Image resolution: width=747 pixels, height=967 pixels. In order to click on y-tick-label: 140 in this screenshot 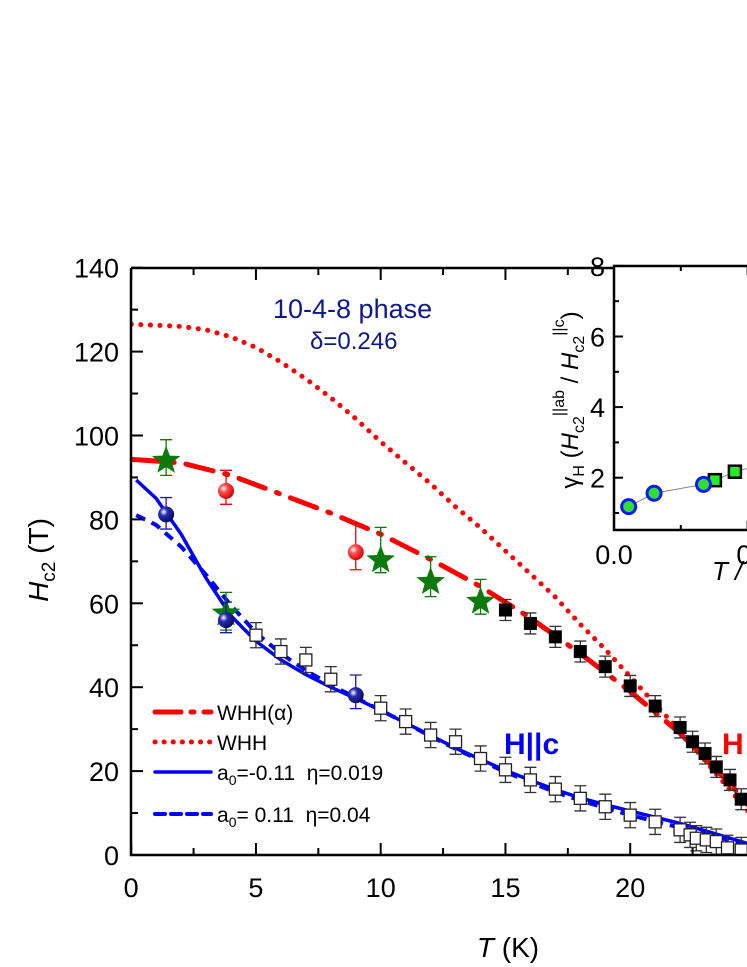, I will do `click(96, 269)`.